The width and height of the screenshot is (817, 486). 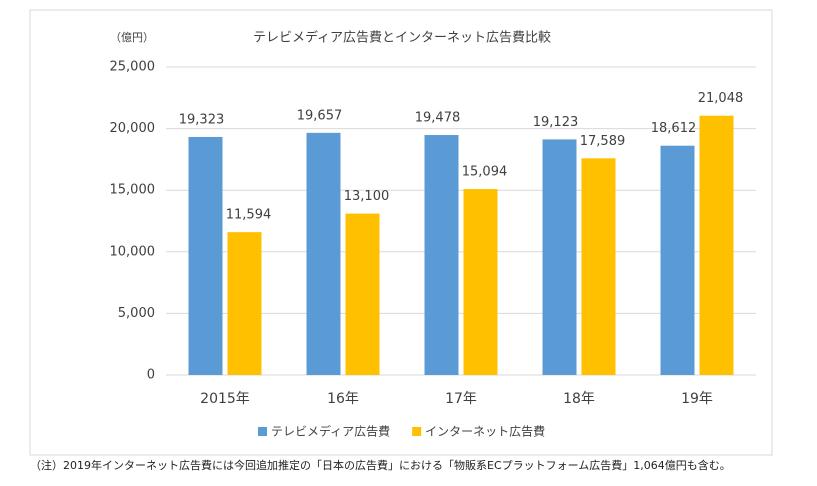 I want to click on y-tick-label: 25,000, so click(x=133, y=67).